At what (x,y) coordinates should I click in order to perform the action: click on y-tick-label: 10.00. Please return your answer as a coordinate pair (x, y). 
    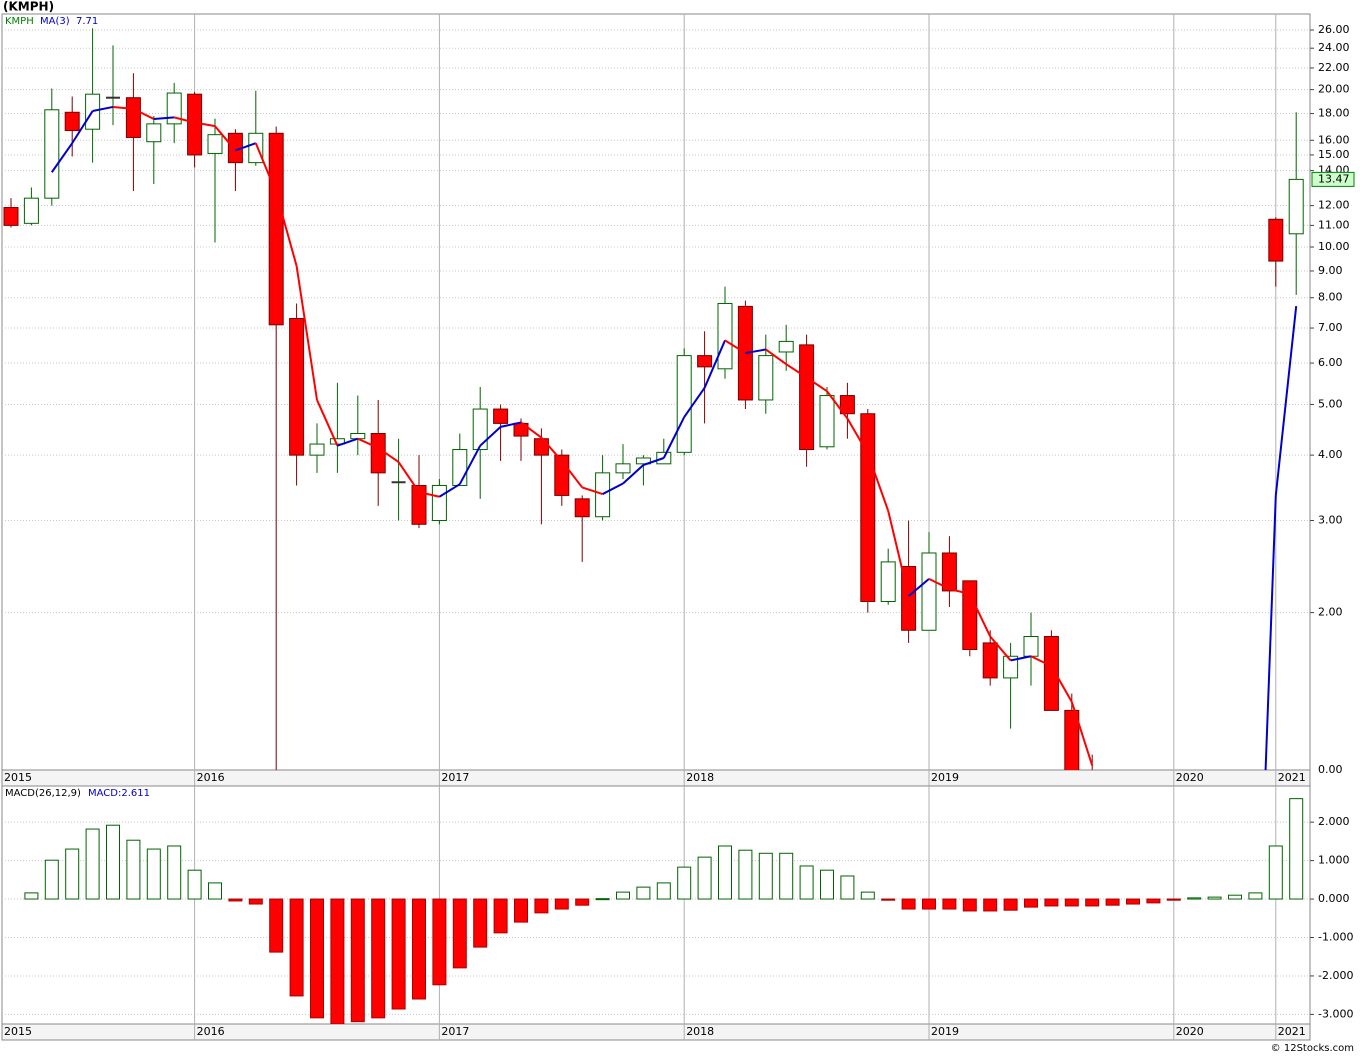
    Looking at the image, I should click on (1334, 246).